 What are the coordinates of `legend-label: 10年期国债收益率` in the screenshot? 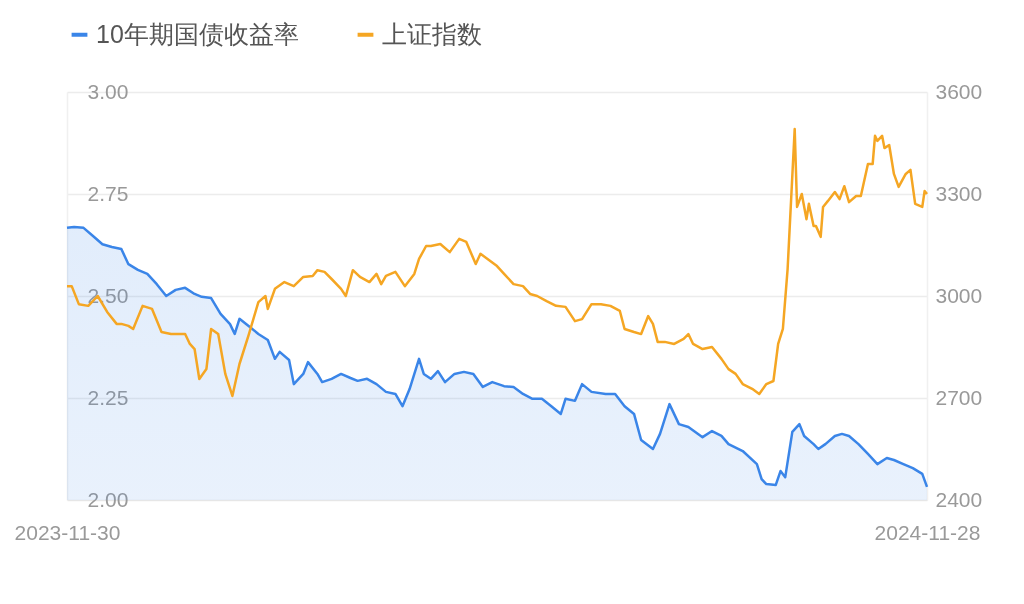 It's located at (197, 33).